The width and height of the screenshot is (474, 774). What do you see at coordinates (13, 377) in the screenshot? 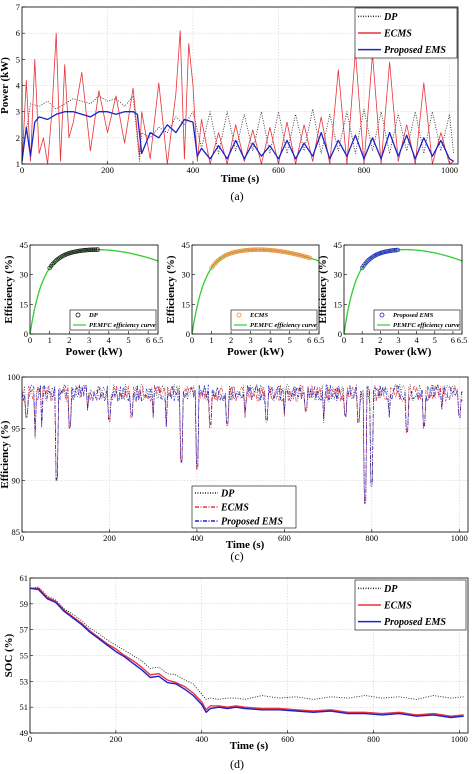
I see `y-tick-label: 100` at bounding box center [13, 377].